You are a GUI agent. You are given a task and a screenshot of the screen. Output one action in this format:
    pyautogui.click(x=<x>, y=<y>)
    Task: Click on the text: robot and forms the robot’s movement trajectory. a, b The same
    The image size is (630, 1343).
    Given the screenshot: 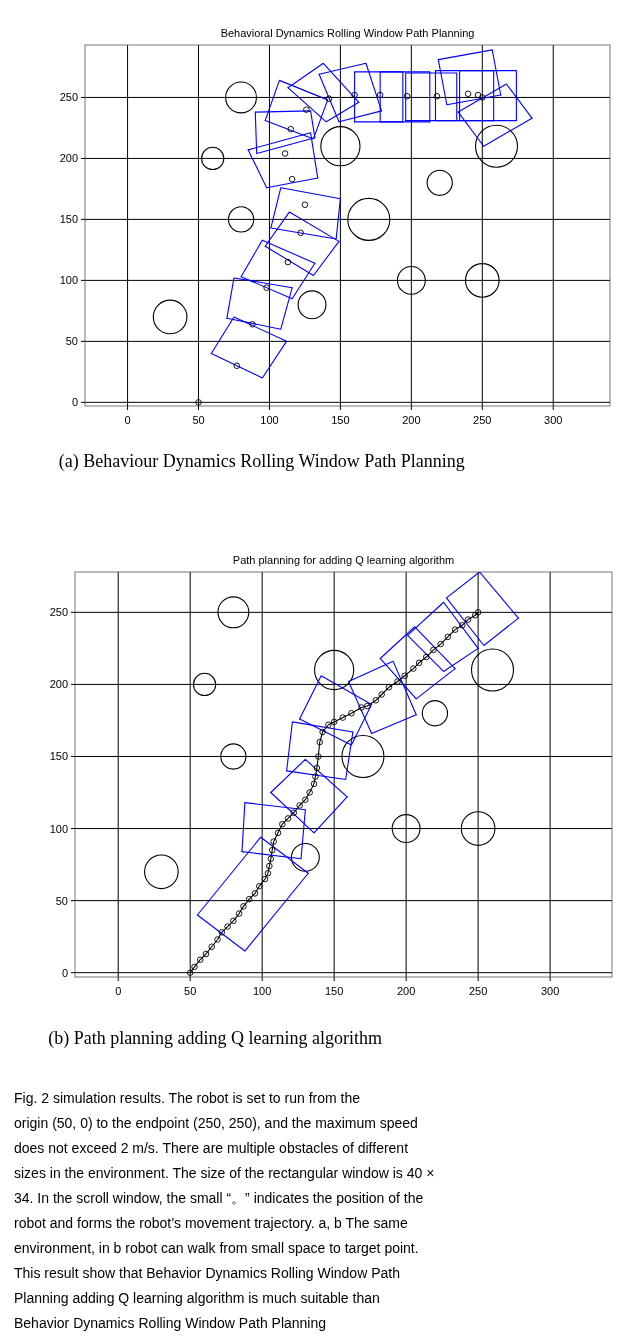 What is the action you would take?
    pyautogui.click(x=211, y=1222)
    